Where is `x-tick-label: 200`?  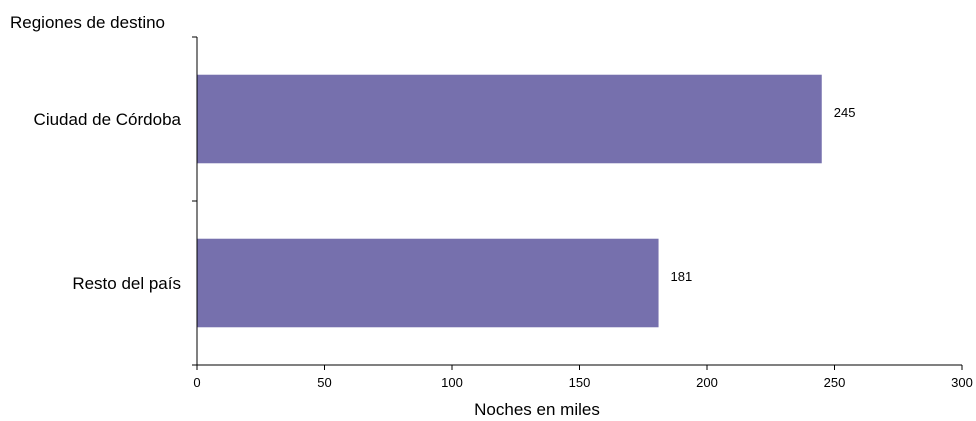
x-tick-label: 200 is located at coordinates (707, 382).